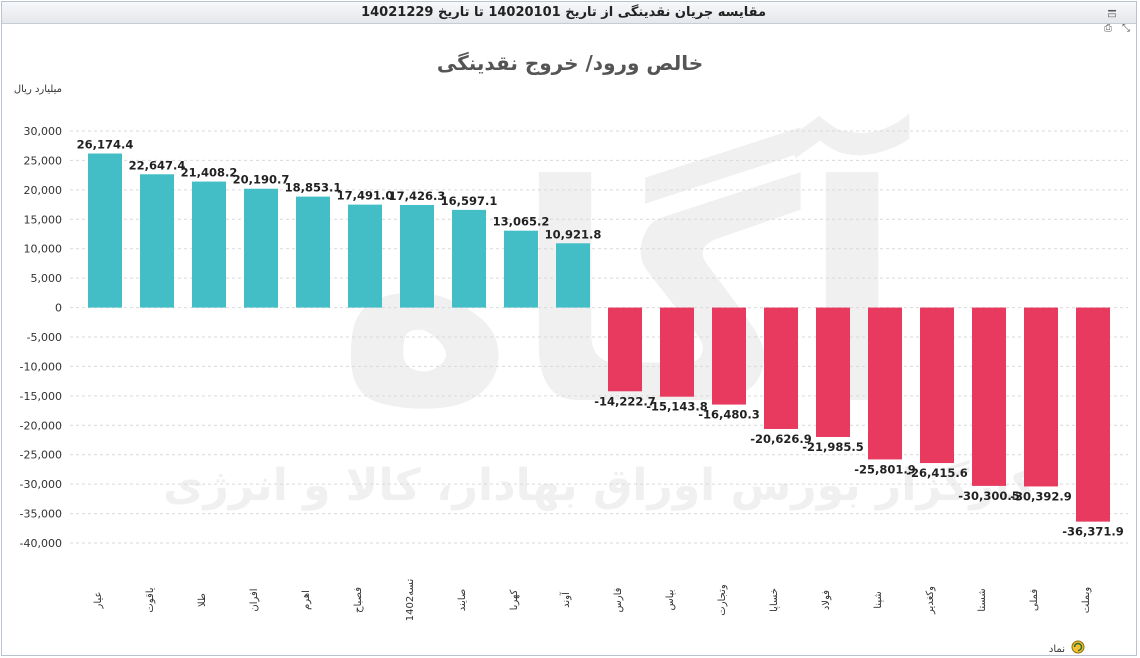  I want to click on x-tick-label: یاقوت, so click(150, 599).